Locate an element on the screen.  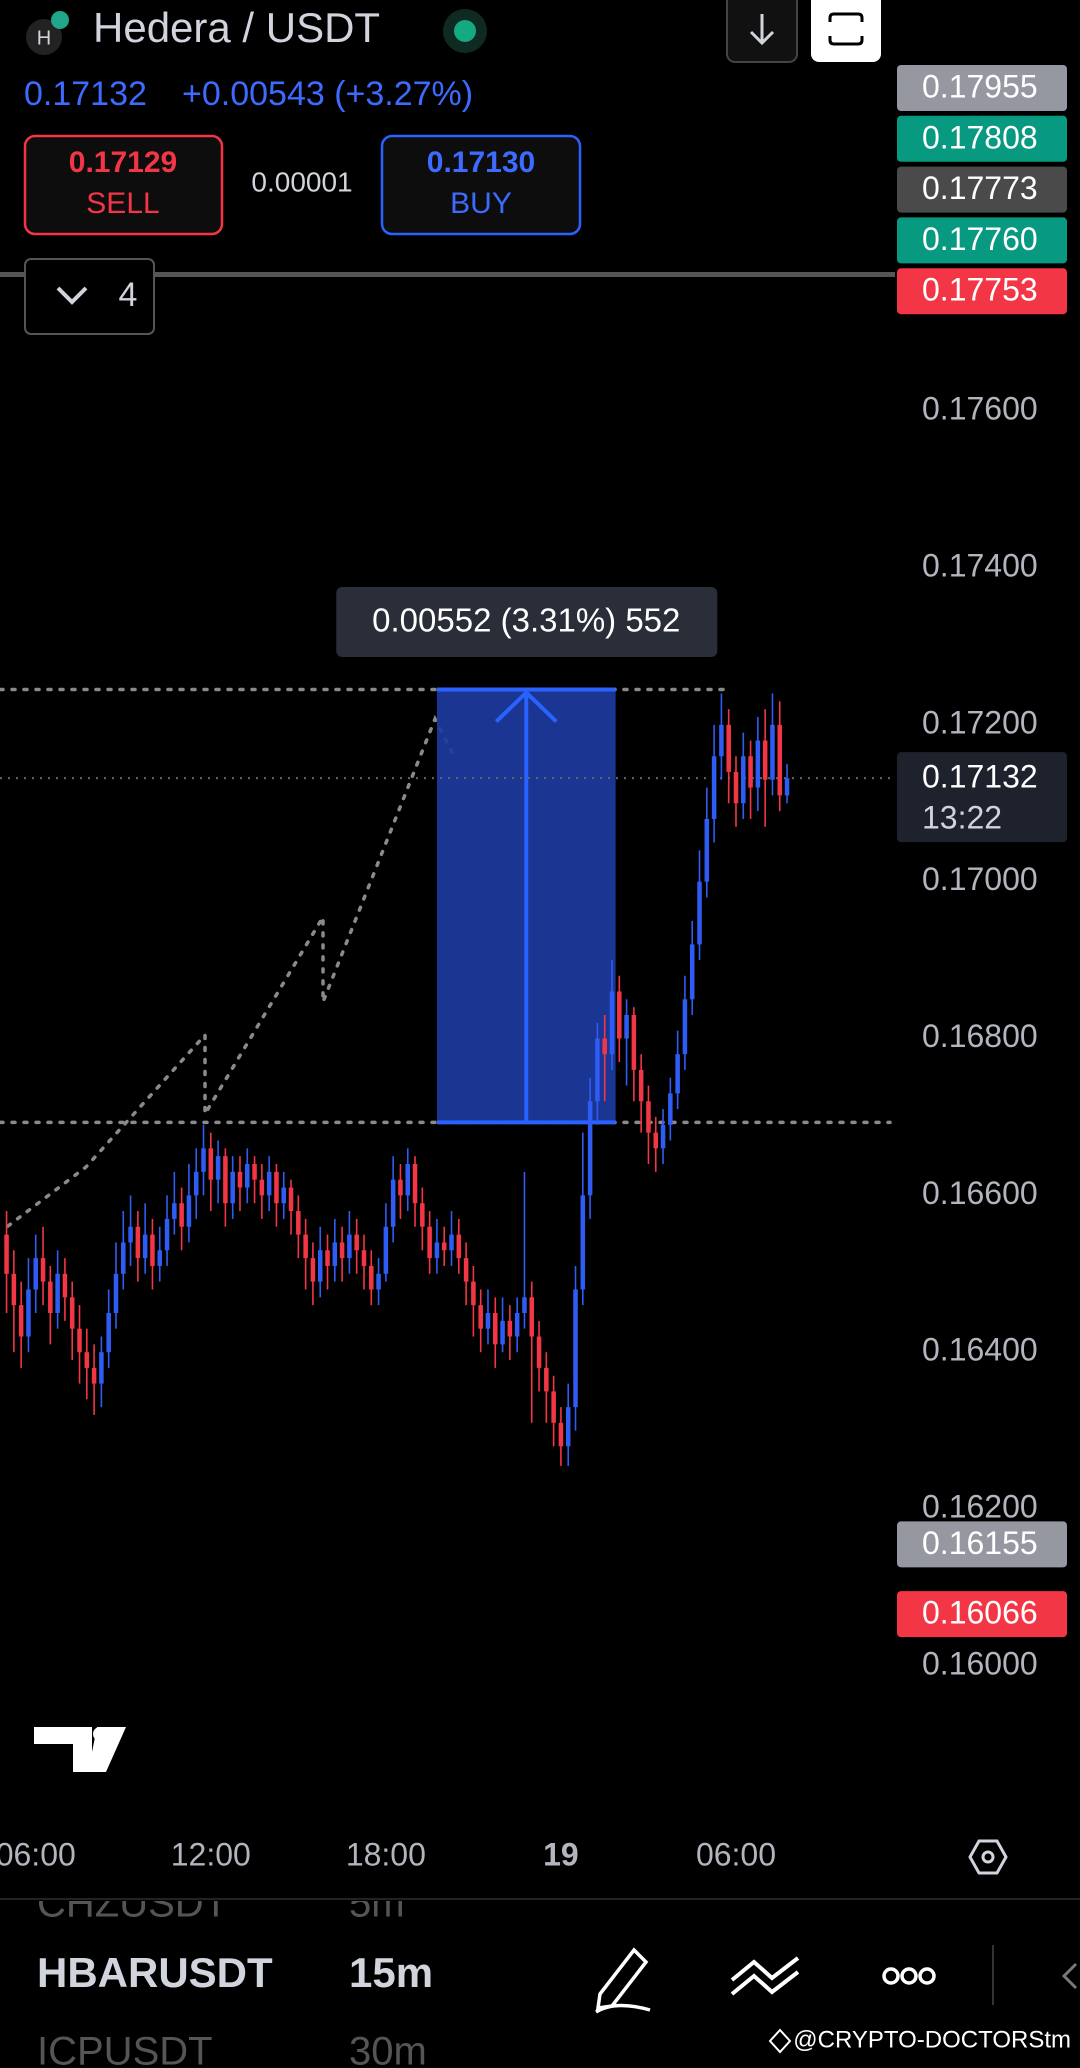
layers-icon is located at coordinates (765, 1976).